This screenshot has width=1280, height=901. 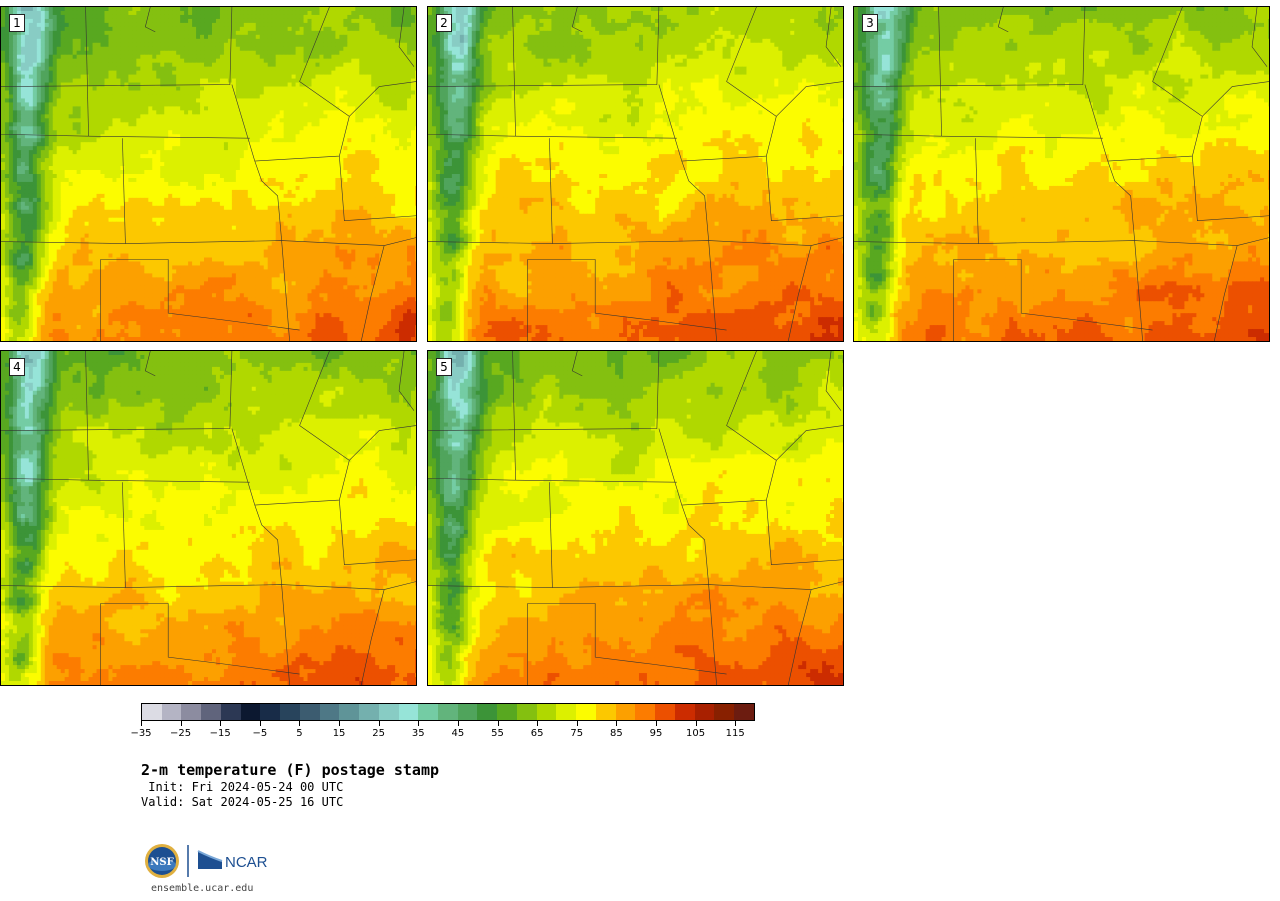 I want to click on panel-1: 1, so click(x=208, y=174).